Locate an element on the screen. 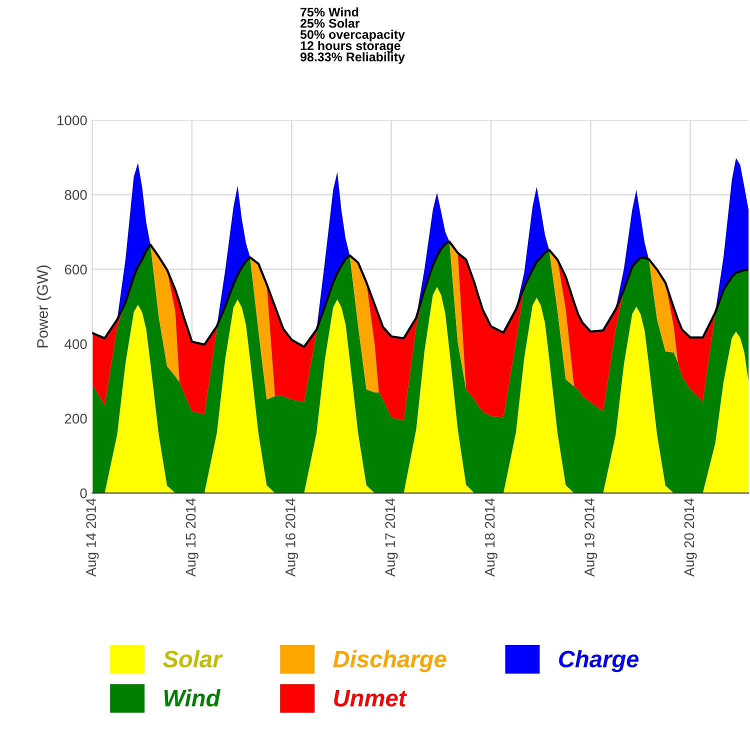 The image size is (750, 737). x-tick-label: Aug 19 2014 is located at coordinates (591, 537).